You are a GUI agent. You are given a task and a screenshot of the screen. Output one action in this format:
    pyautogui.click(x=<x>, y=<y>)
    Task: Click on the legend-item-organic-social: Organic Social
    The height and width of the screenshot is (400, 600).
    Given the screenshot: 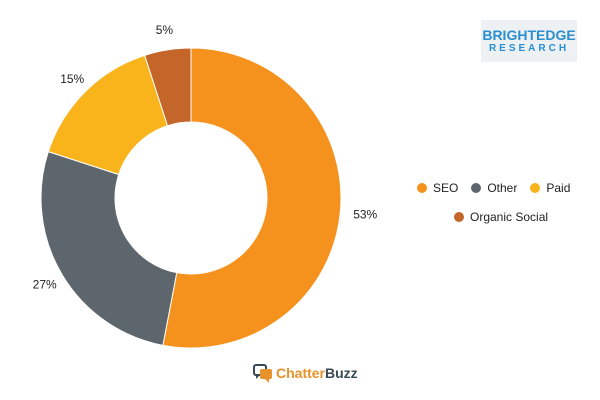 What is the action you would take?
    pyautogui.click(x=501, y=217)
    